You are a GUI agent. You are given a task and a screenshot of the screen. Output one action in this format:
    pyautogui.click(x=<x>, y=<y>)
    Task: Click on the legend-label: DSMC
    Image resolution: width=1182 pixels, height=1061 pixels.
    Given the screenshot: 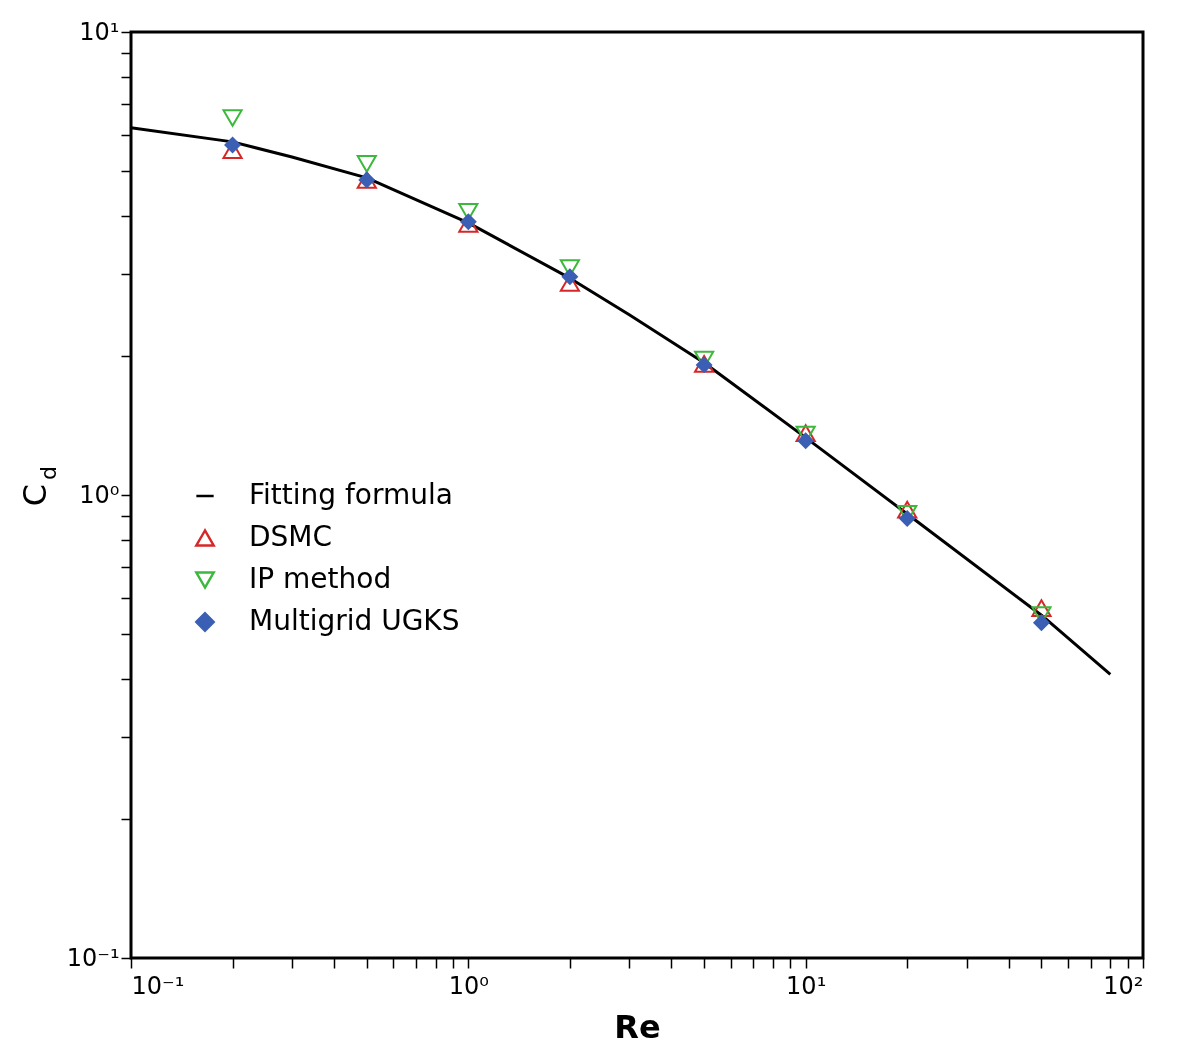 What is the action you would take?
    pyautogui.click(x=291, y=536)
    